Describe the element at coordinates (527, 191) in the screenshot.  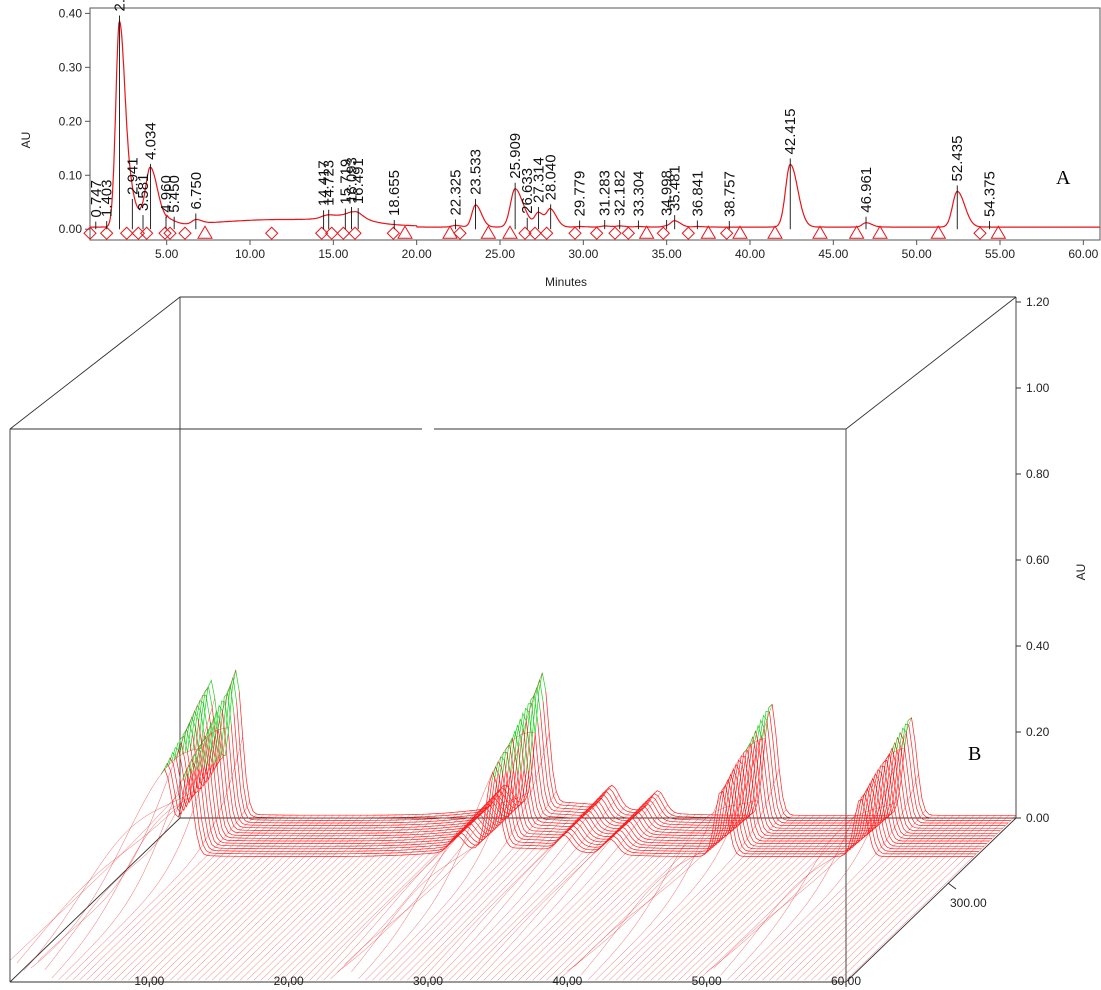
I see `peak-label: 26.633` at that location.